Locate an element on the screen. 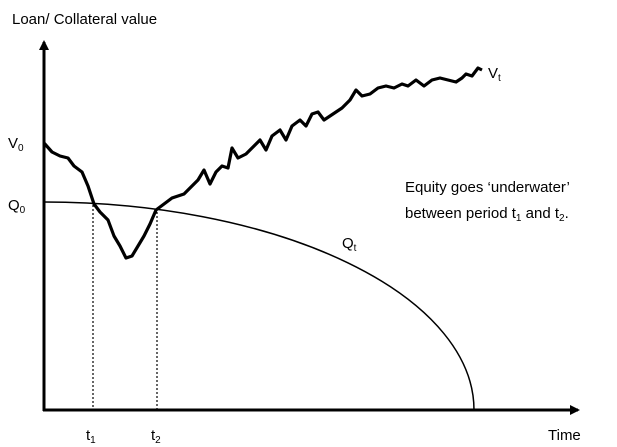  vt-label: Vt is located at coordinates (494, 74).